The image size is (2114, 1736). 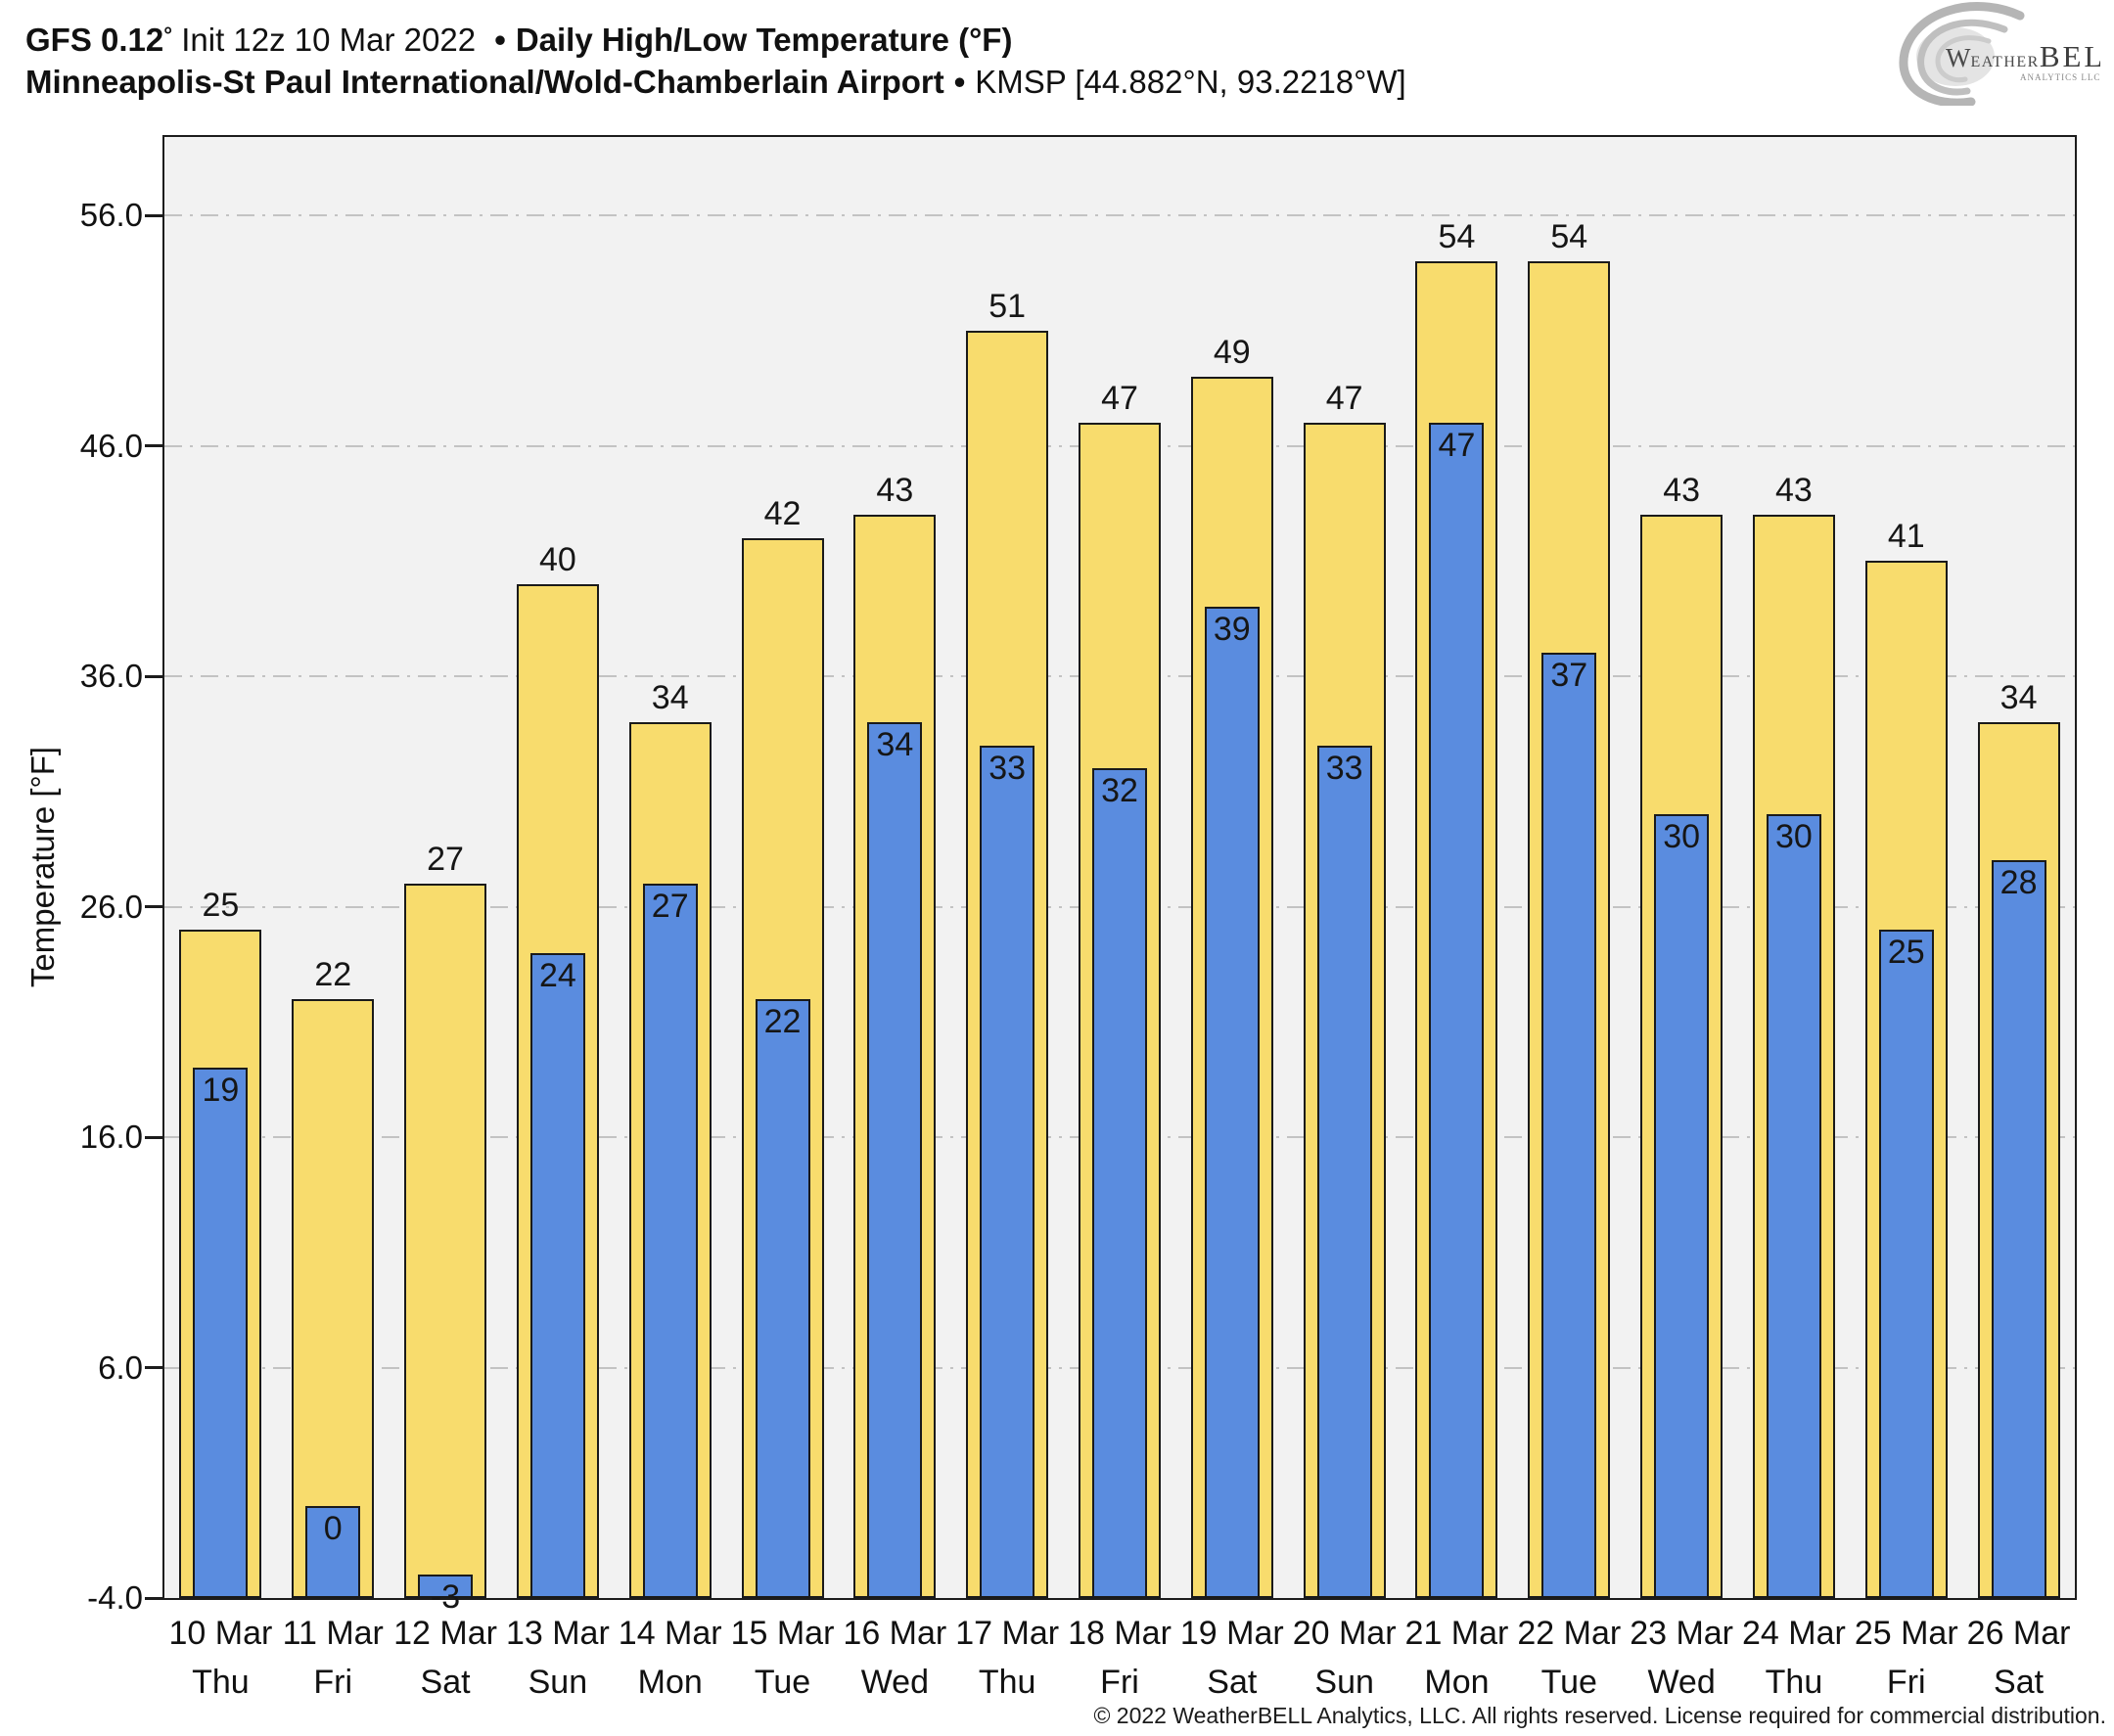 What do you see at coordinates (782, 1633) in the screenshot?
I see `x-tick-date: 15 Mar` at bounding box center [782, 1633].